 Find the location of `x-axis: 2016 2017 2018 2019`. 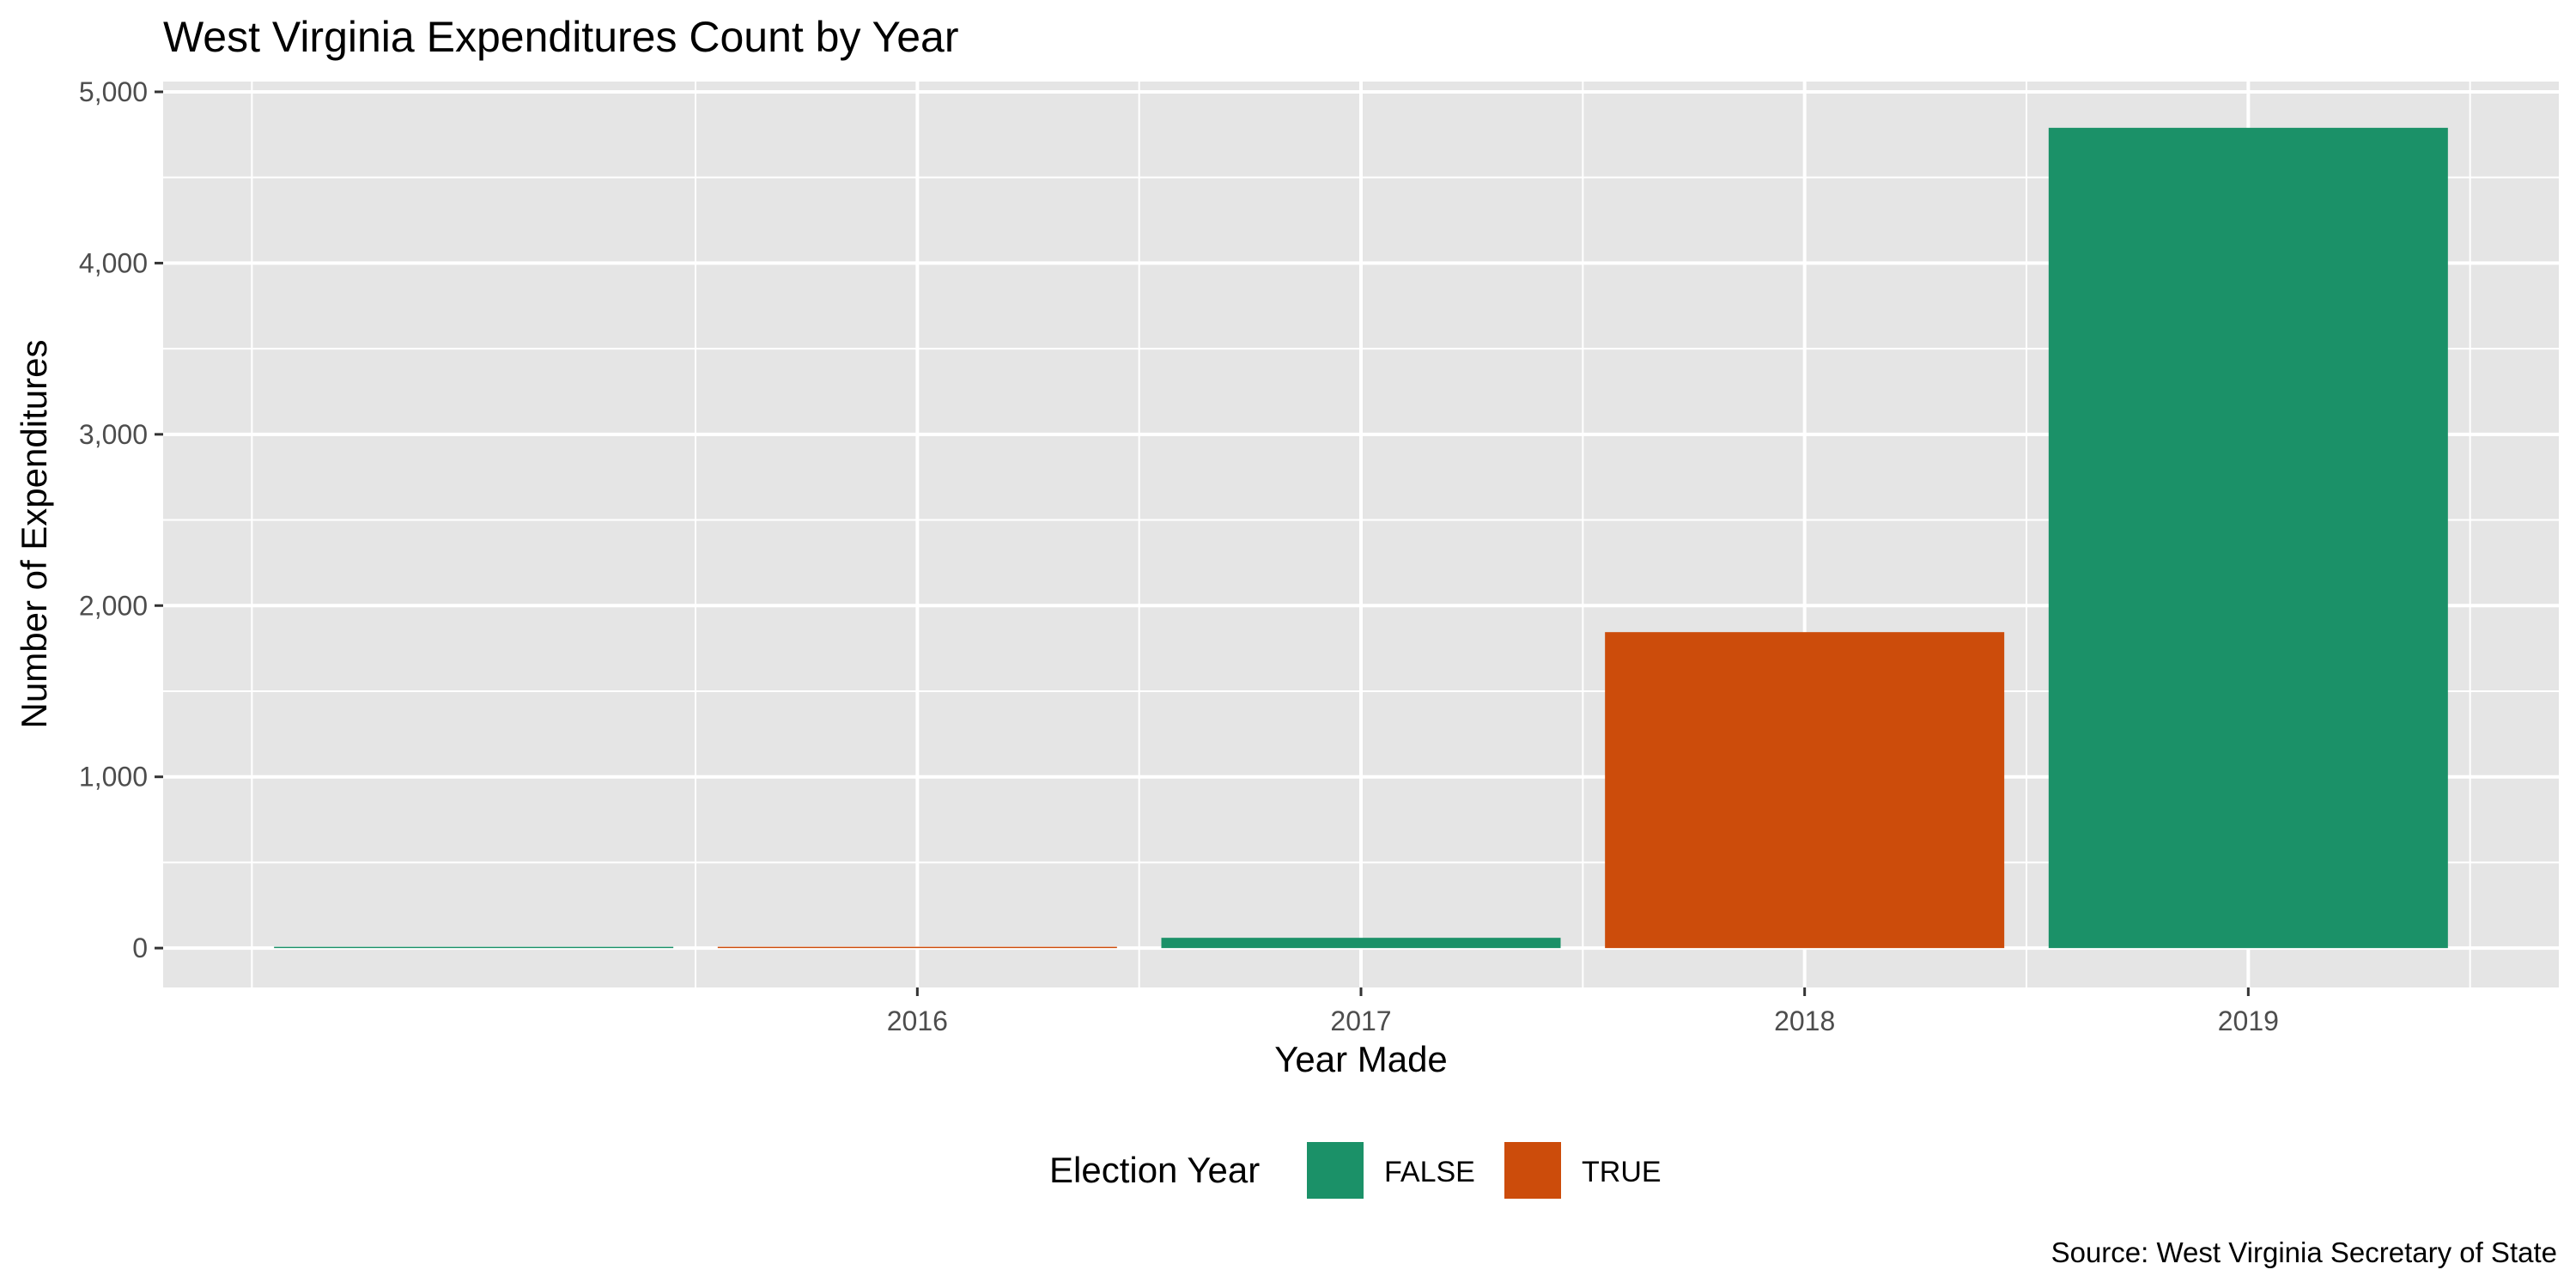

x-axis: 2016 2017 2018 2019 is located at coordinates (1583, 1012).